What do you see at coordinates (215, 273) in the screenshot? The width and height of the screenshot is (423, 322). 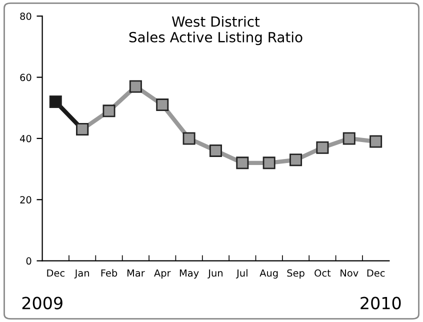 I see `x-tick-label: Jun` at bounding box center [215, 273].